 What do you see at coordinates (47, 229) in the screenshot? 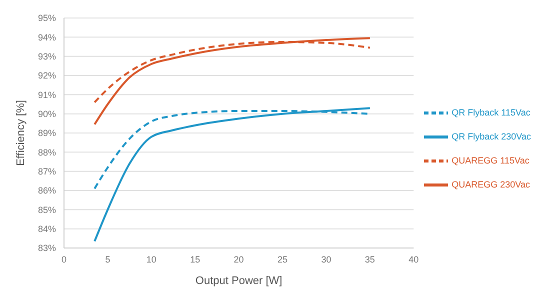
I see `y-tick-label: 84%` at bounding box center [47, 229].